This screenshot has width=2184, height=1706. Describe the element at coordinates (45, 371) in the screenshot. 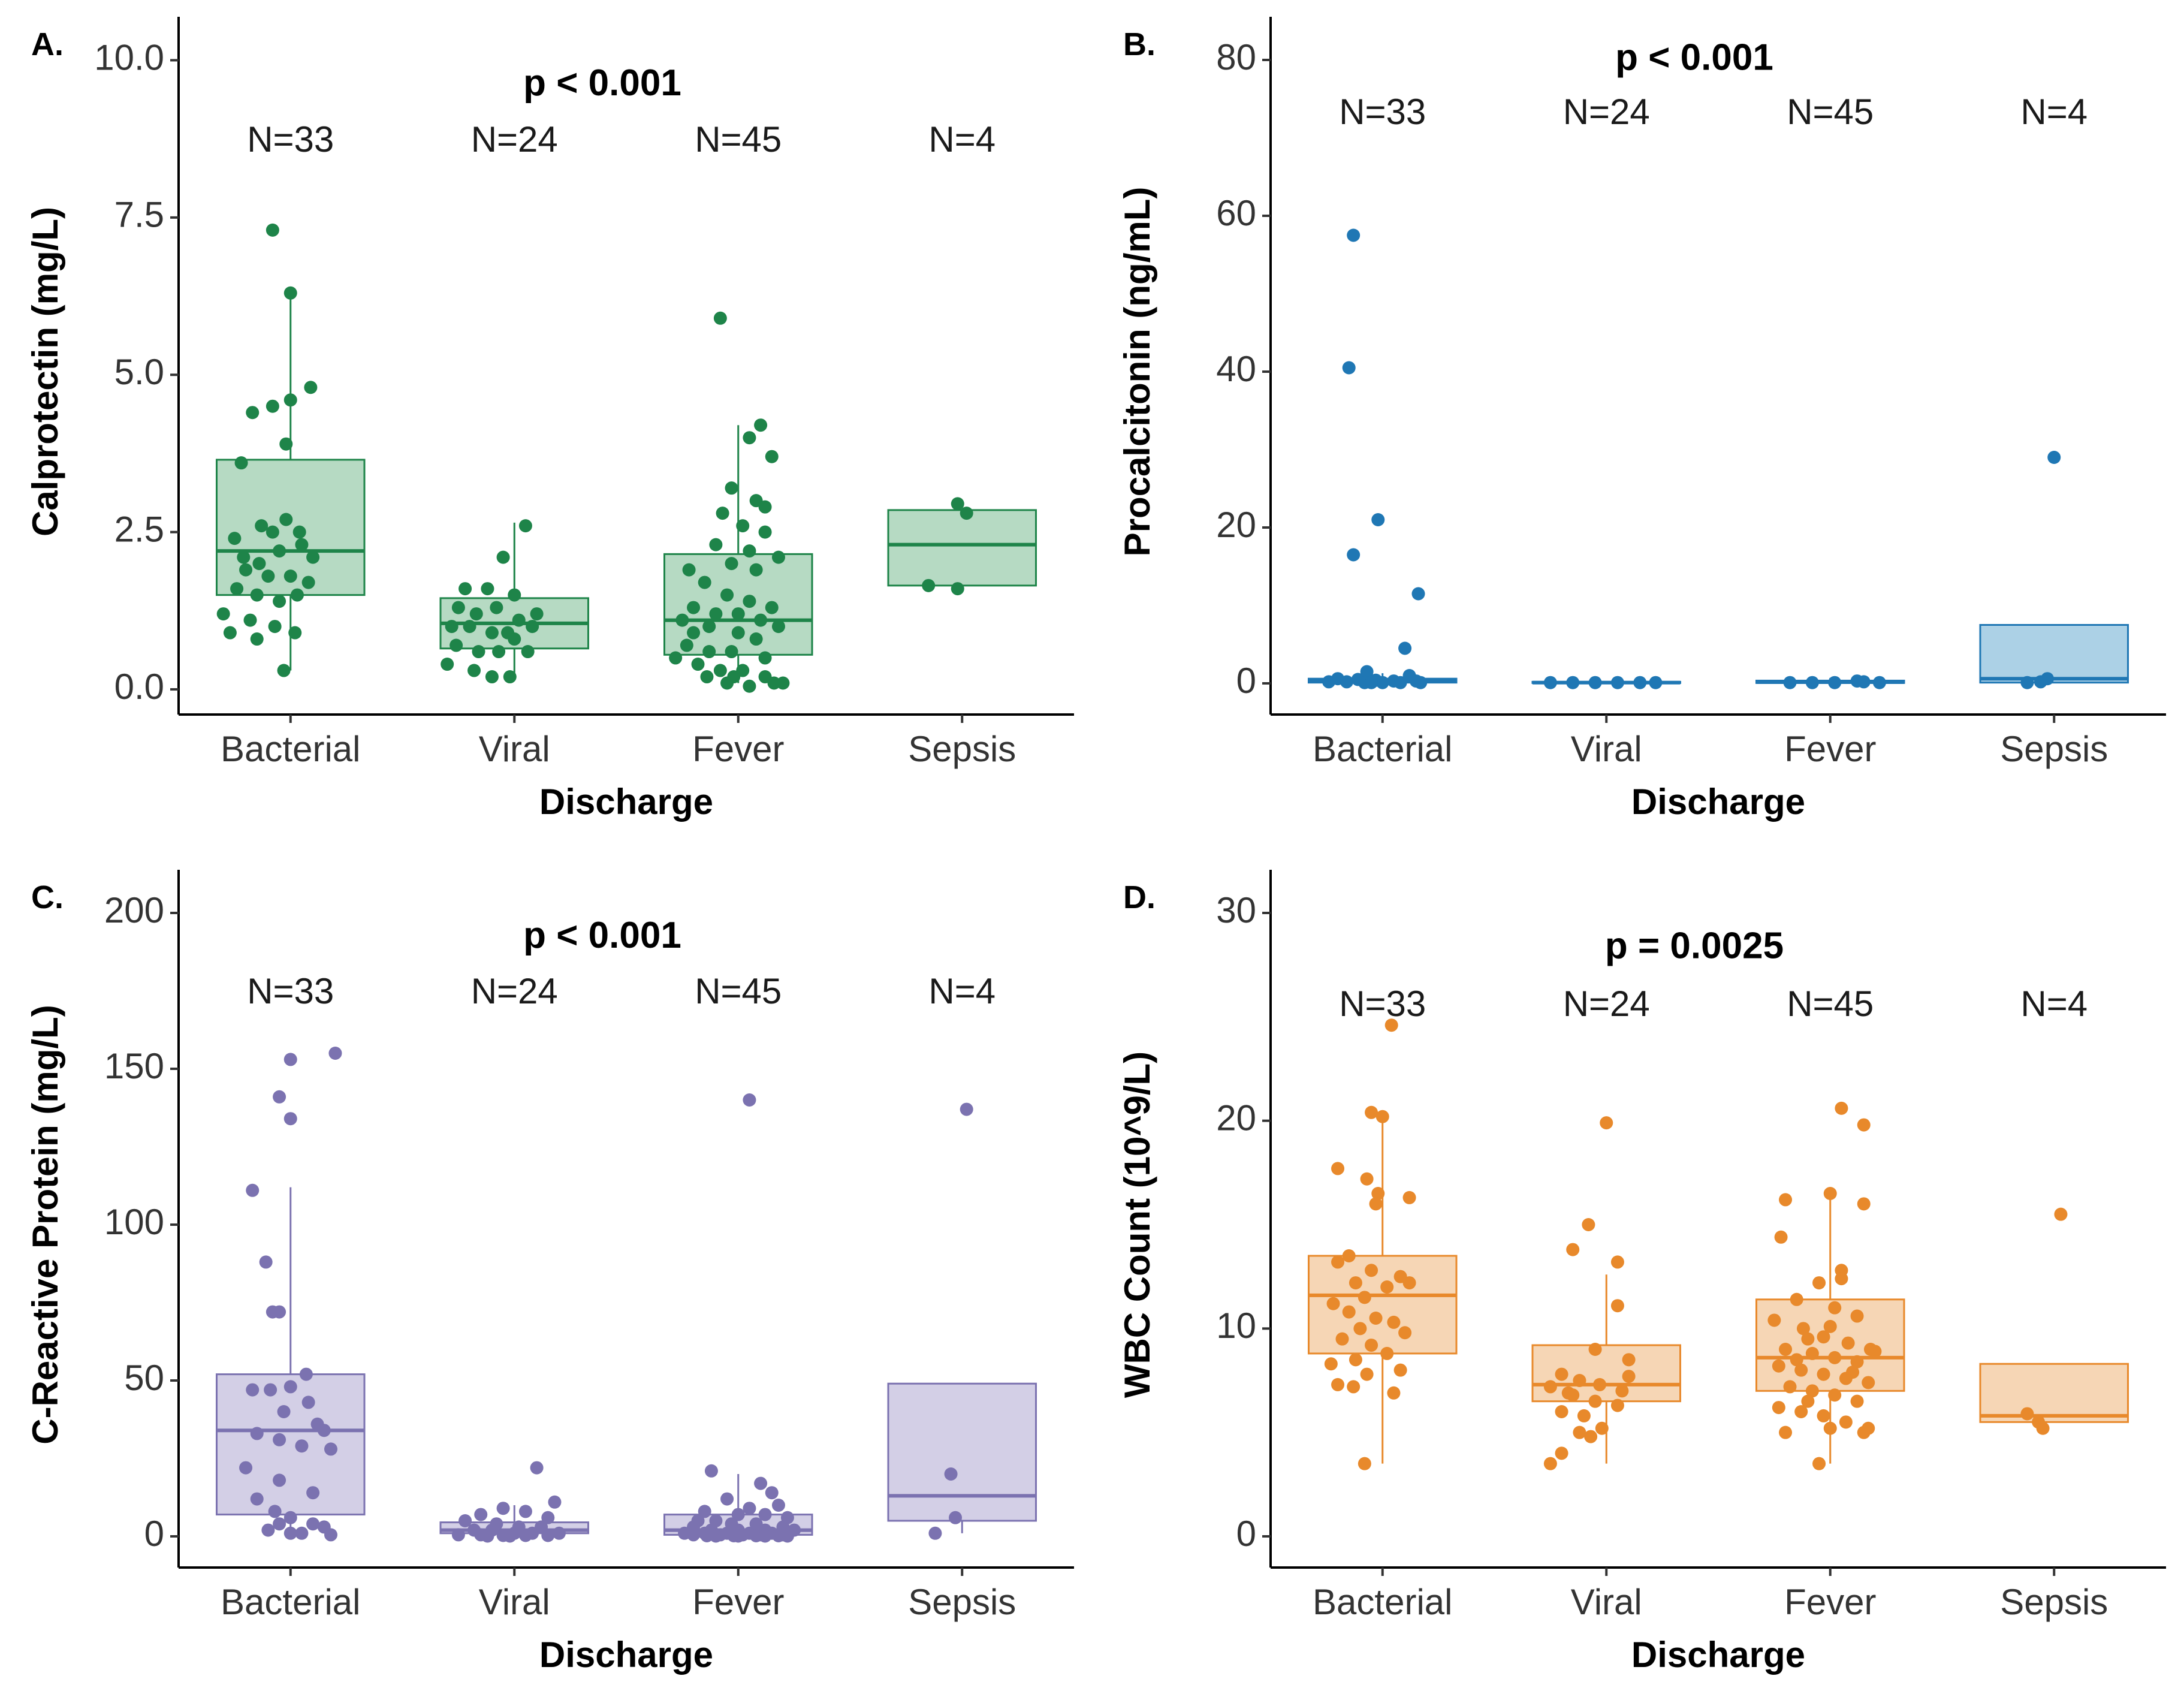

I see `y-axis-title: Calprotectin (mg/L)` at that location.